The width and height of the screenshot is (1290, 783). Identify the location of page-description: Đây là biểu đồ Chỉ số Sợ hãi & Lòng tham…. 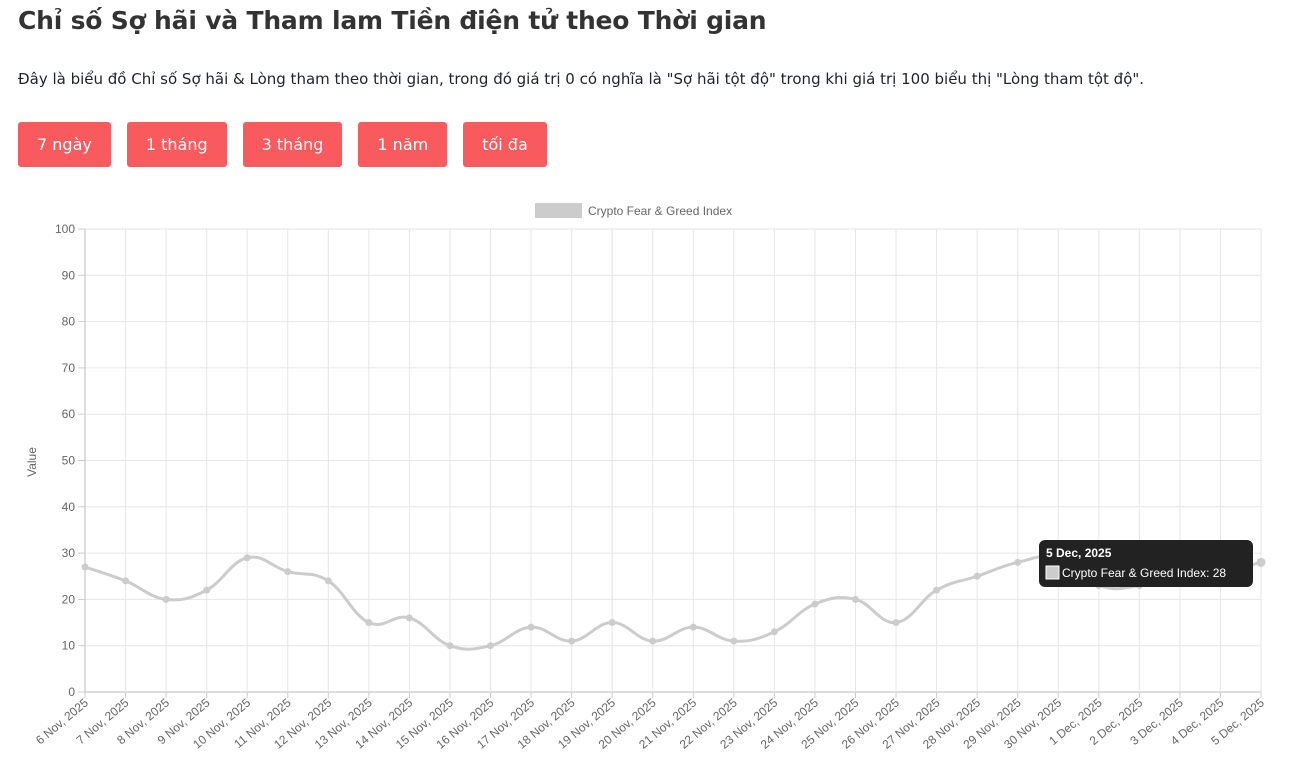
(581, 79).